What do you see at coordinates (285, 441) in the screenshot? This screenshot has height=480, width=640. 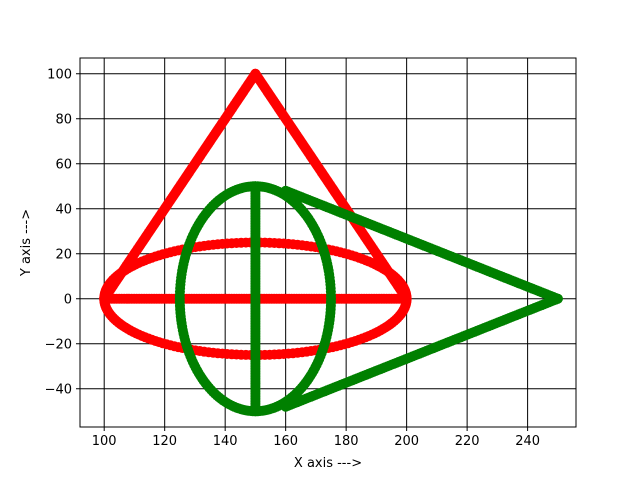 I see `x-tick-label: 160` at bounding box center [285, 441].